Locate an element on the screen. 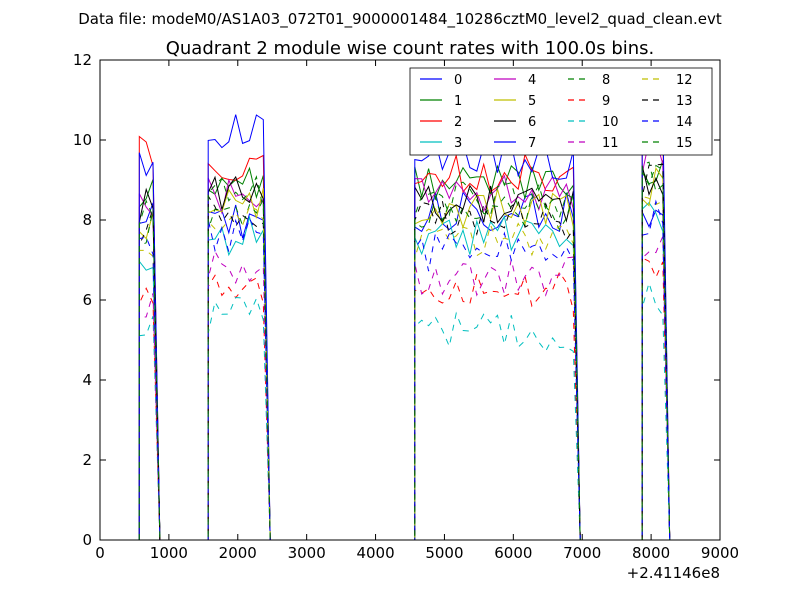  legend-label-15: 15 is located at coordinates (684, 143).